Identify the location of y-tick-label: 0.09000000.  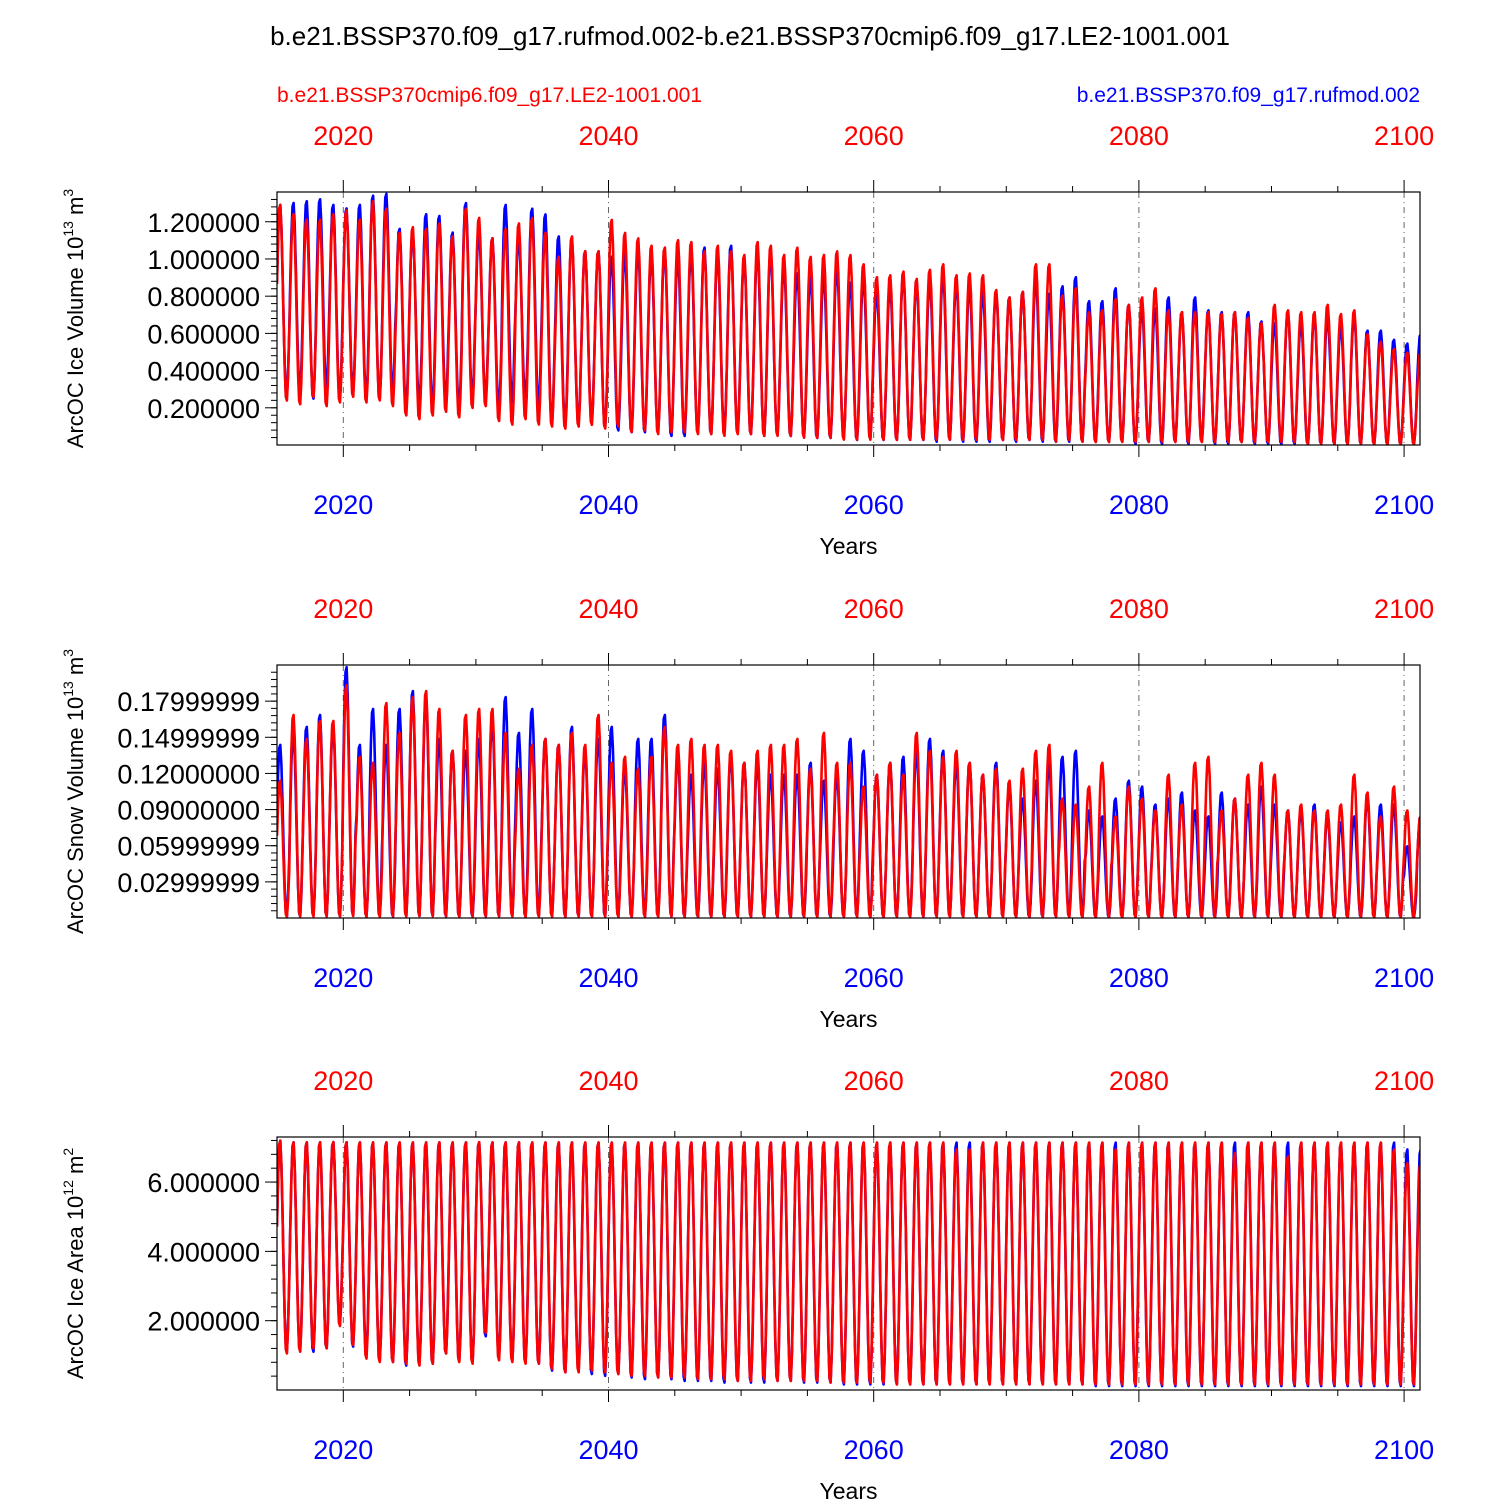
(188, 811).